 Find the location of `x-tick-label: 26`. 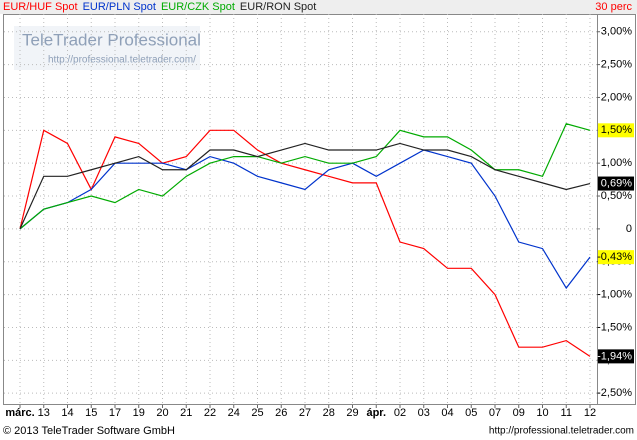

x-tick-label: 26 is located at coordinates (281, 413).